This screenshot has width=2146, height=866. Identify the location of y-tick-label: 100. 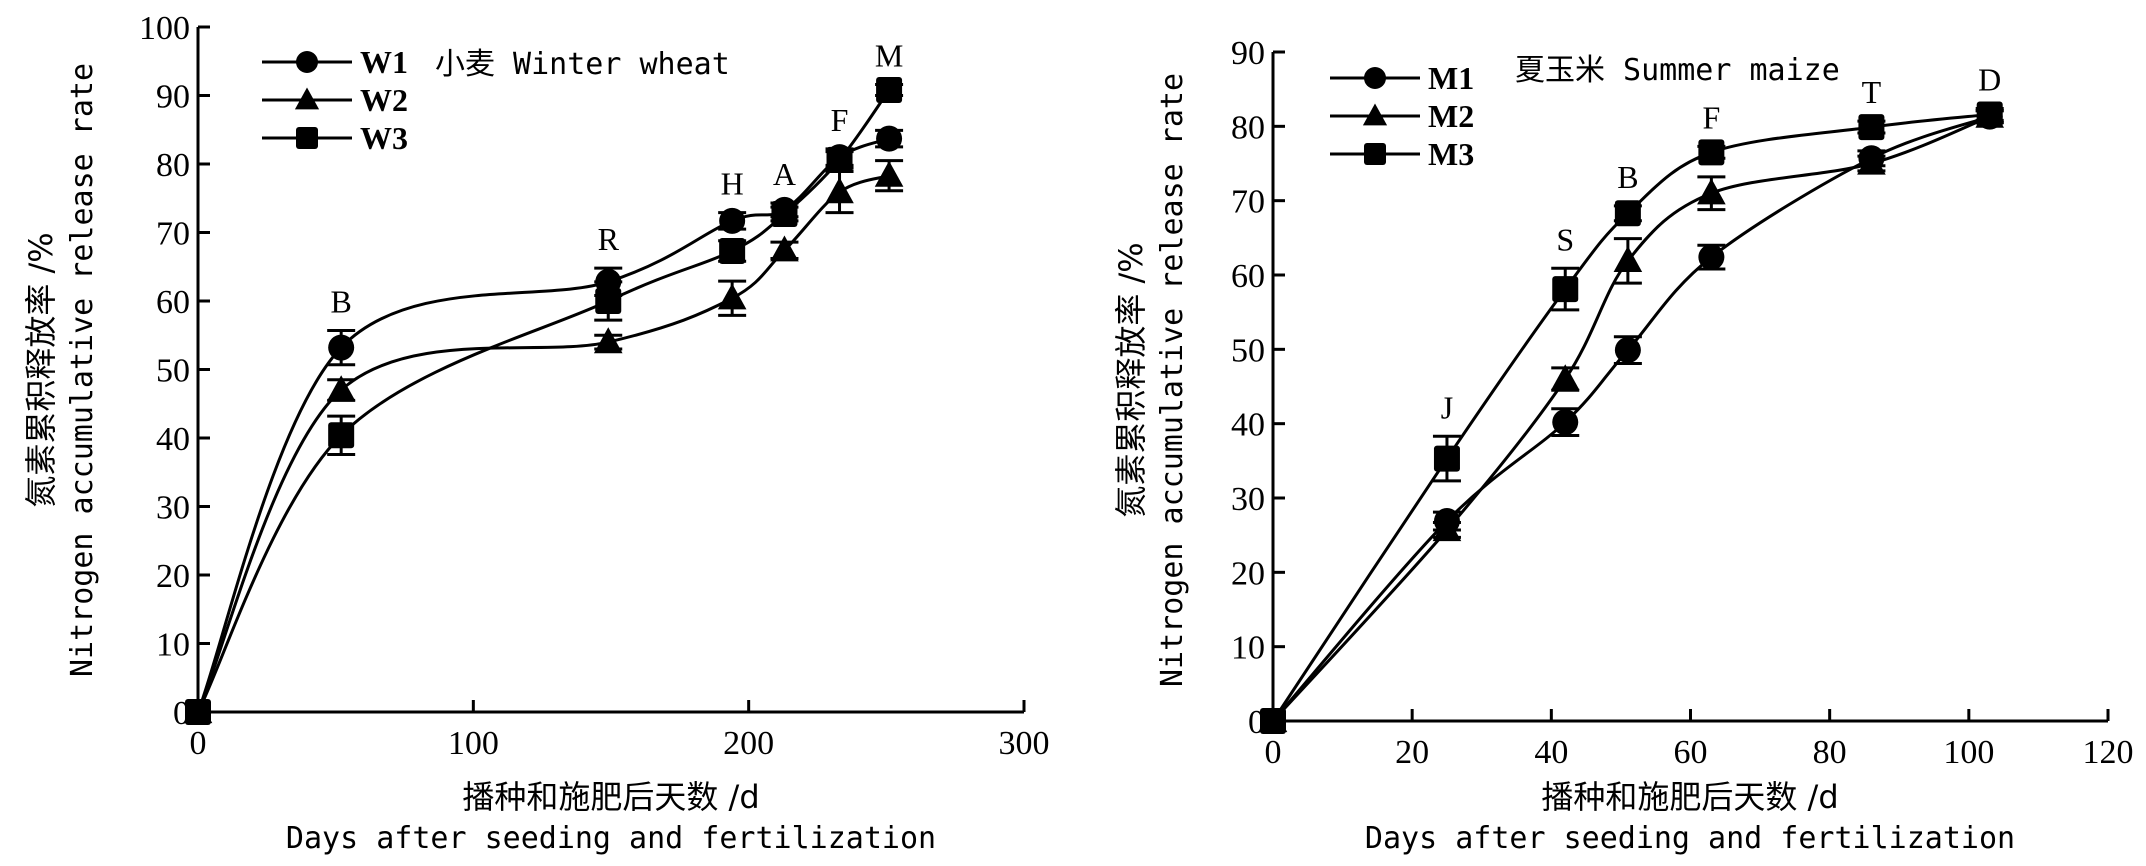
(164, 28).